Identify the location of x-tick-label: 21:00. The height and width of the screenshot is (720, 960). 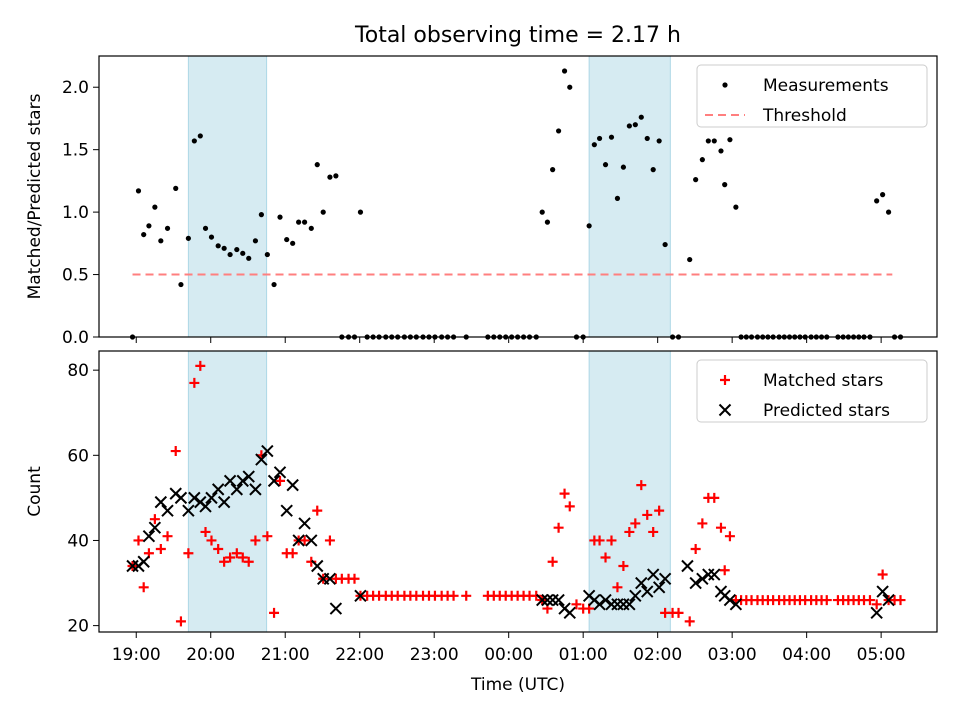
(285, 655).